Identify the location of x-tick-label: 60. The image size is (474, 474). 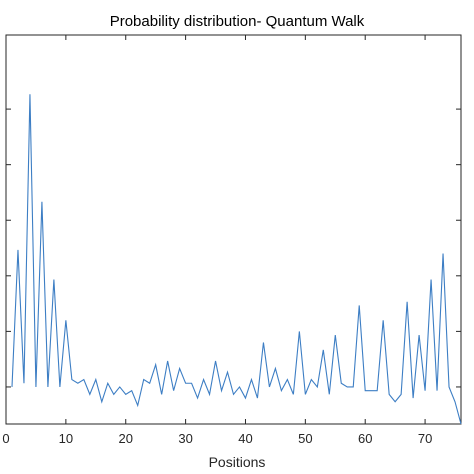
(365, 438).